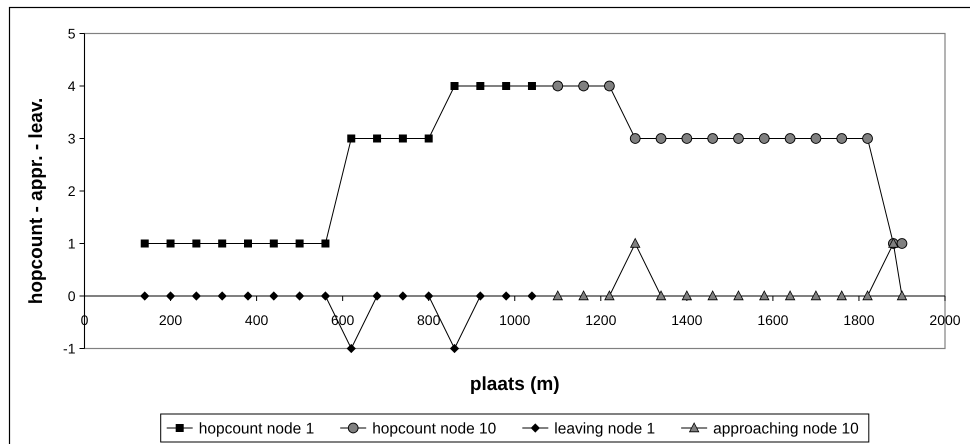  What do you see at coordinates (72, 86) in the screenshot?
I see `y-tick-label: 4` at bounding box center [72, 86].